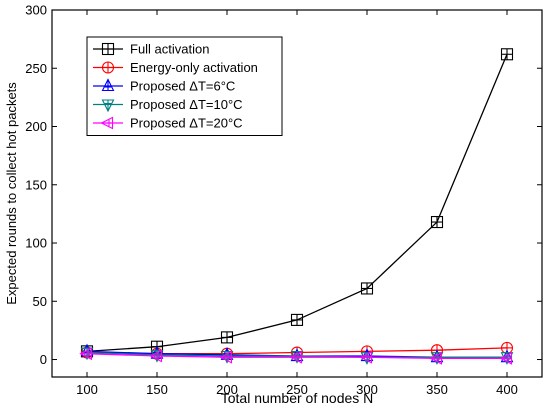 The height and width of the screenshot is (409, 550). Describe the element at coordinates (297, 389) in the screenshot. I see `x-tick-label: 250` at that location.